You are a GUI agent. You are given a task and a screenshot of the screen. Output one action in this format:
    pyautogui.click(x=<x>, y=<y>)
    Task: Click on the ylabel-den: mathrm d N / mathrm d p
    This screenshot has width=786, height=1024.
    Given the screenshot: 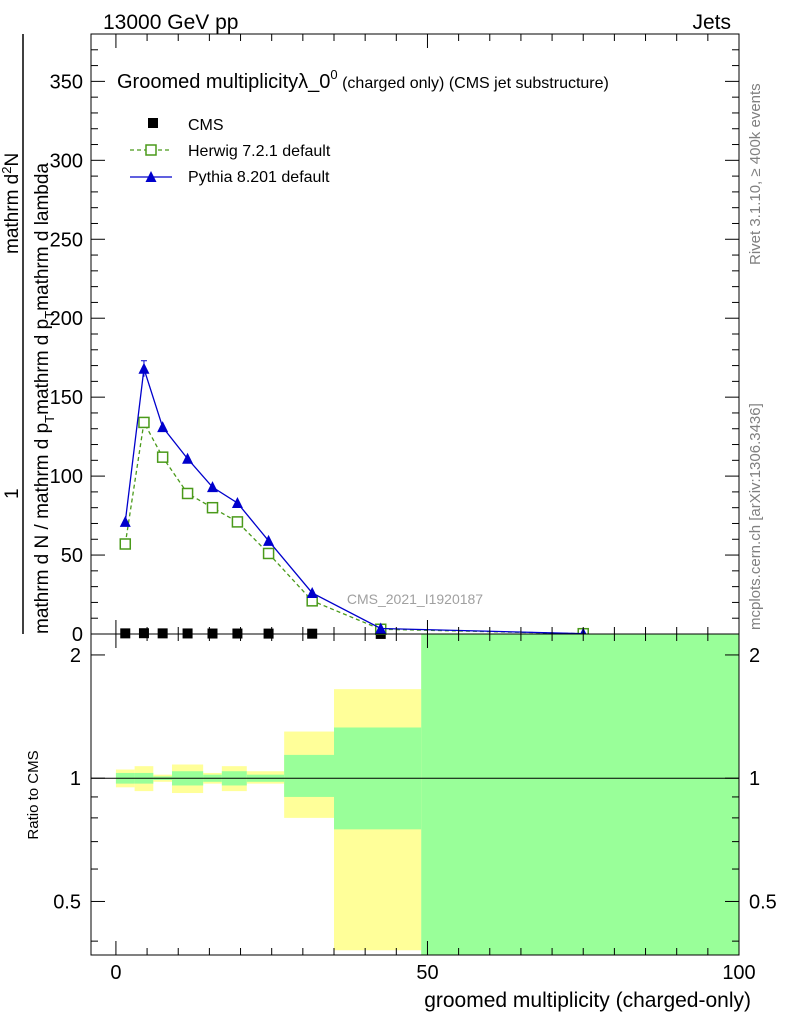 What is the action you would take?
    pyautogui.click(x=42, y=528)
    